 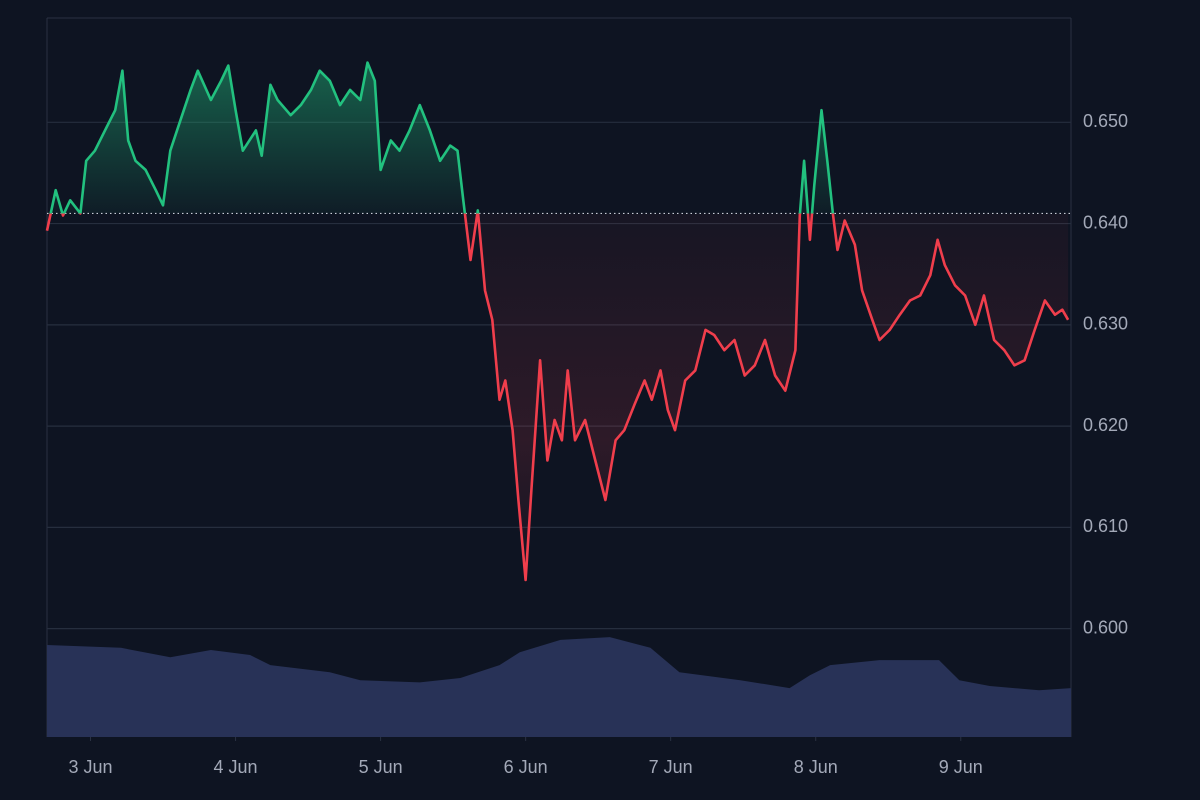 What do you see at coordinates (1105, 222) in the screenshot?
I see `y-tick-label: 0.640` at bounding box center [1105, 222].